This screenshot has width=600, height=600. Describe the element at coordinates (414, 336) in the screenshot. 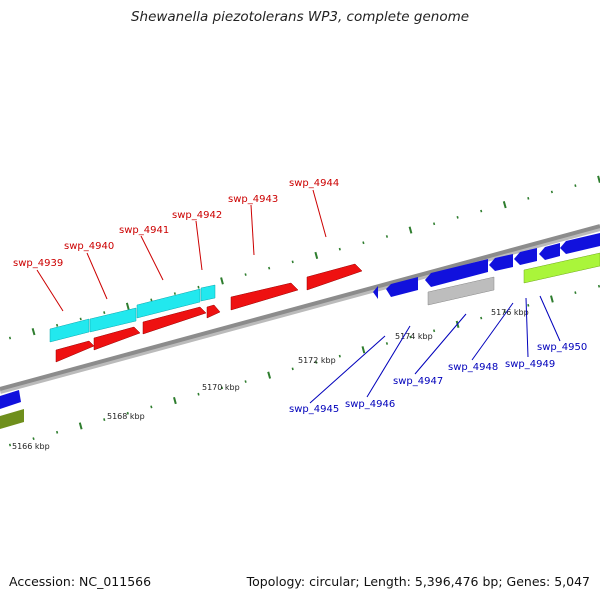

I see `scale-label: 5174 kbp` at that location.